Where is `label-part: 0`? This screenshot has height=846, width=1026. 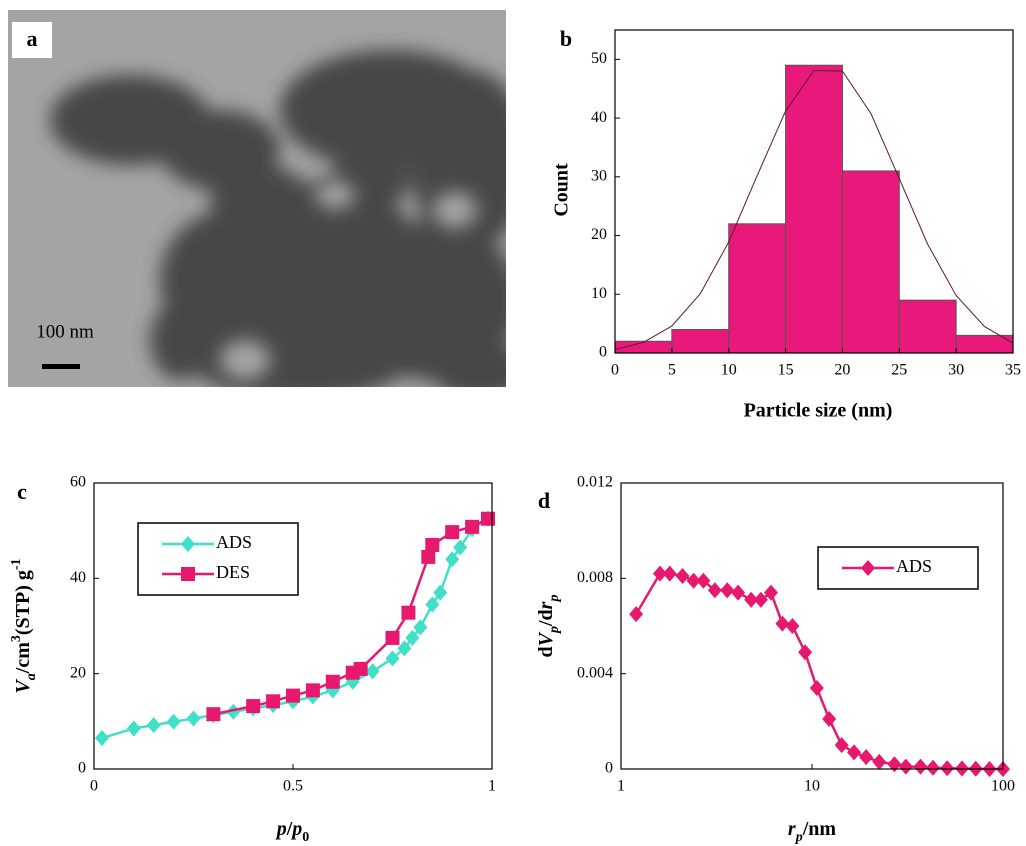
label-part: 0 is located at coordinates (305, 837).